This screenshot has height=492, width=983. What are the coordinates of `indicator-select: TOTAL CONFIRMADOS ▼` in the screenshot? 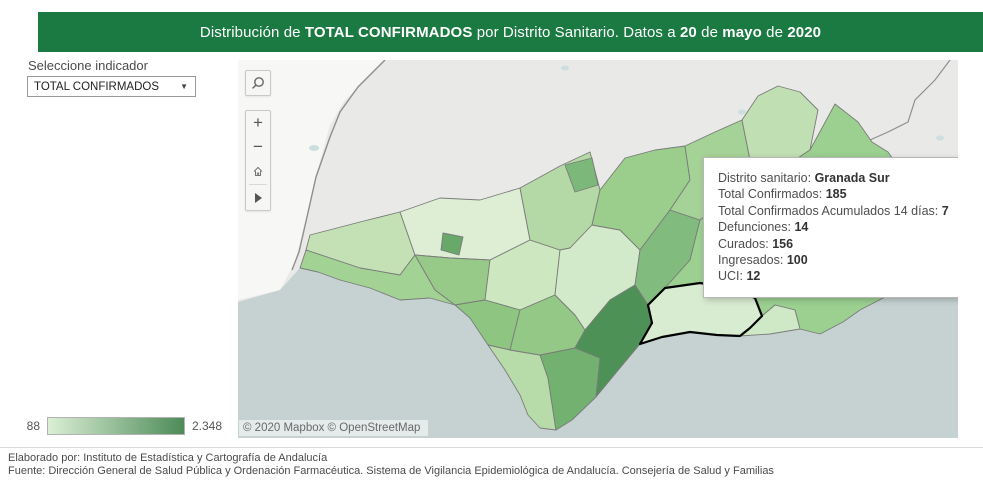 It's located at (111, 86).